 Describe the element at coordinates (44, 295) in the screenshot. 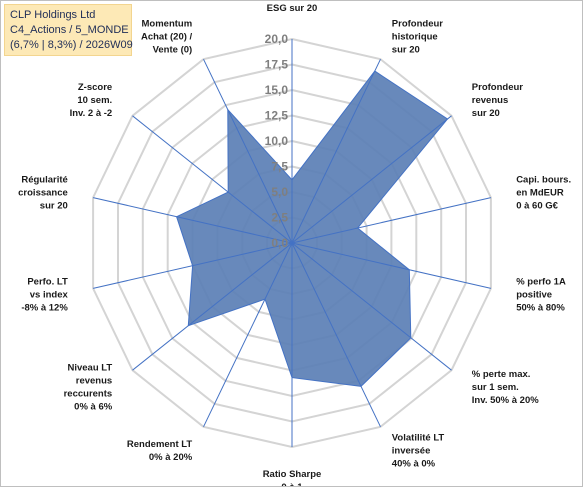

I see `axis-label: Perfo. LT vs index -8% à 12%` at that location.